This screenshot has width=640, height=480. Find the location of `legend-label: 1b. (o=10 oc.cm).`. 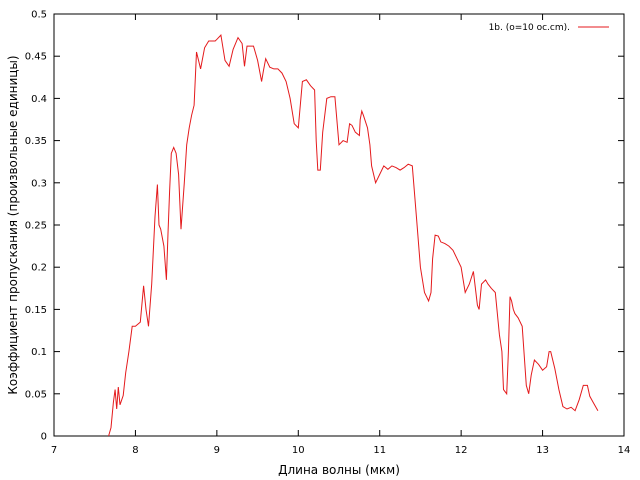

legend-label: 1b. (o=10 oc.cm). is located at coordinates (529, 28).